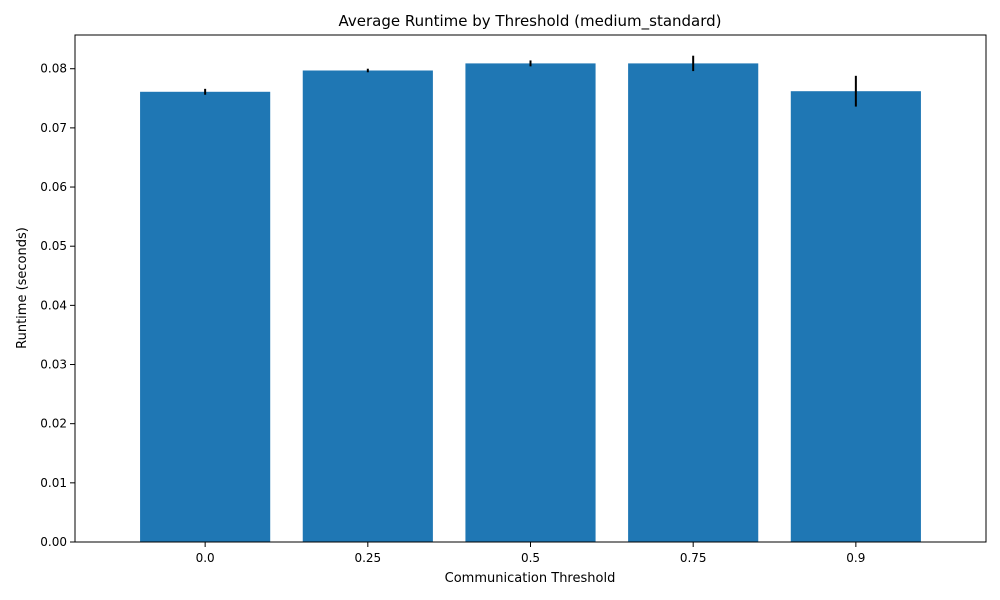  I want to click on y-tick-label-4: 0.04, so click(53, 305).